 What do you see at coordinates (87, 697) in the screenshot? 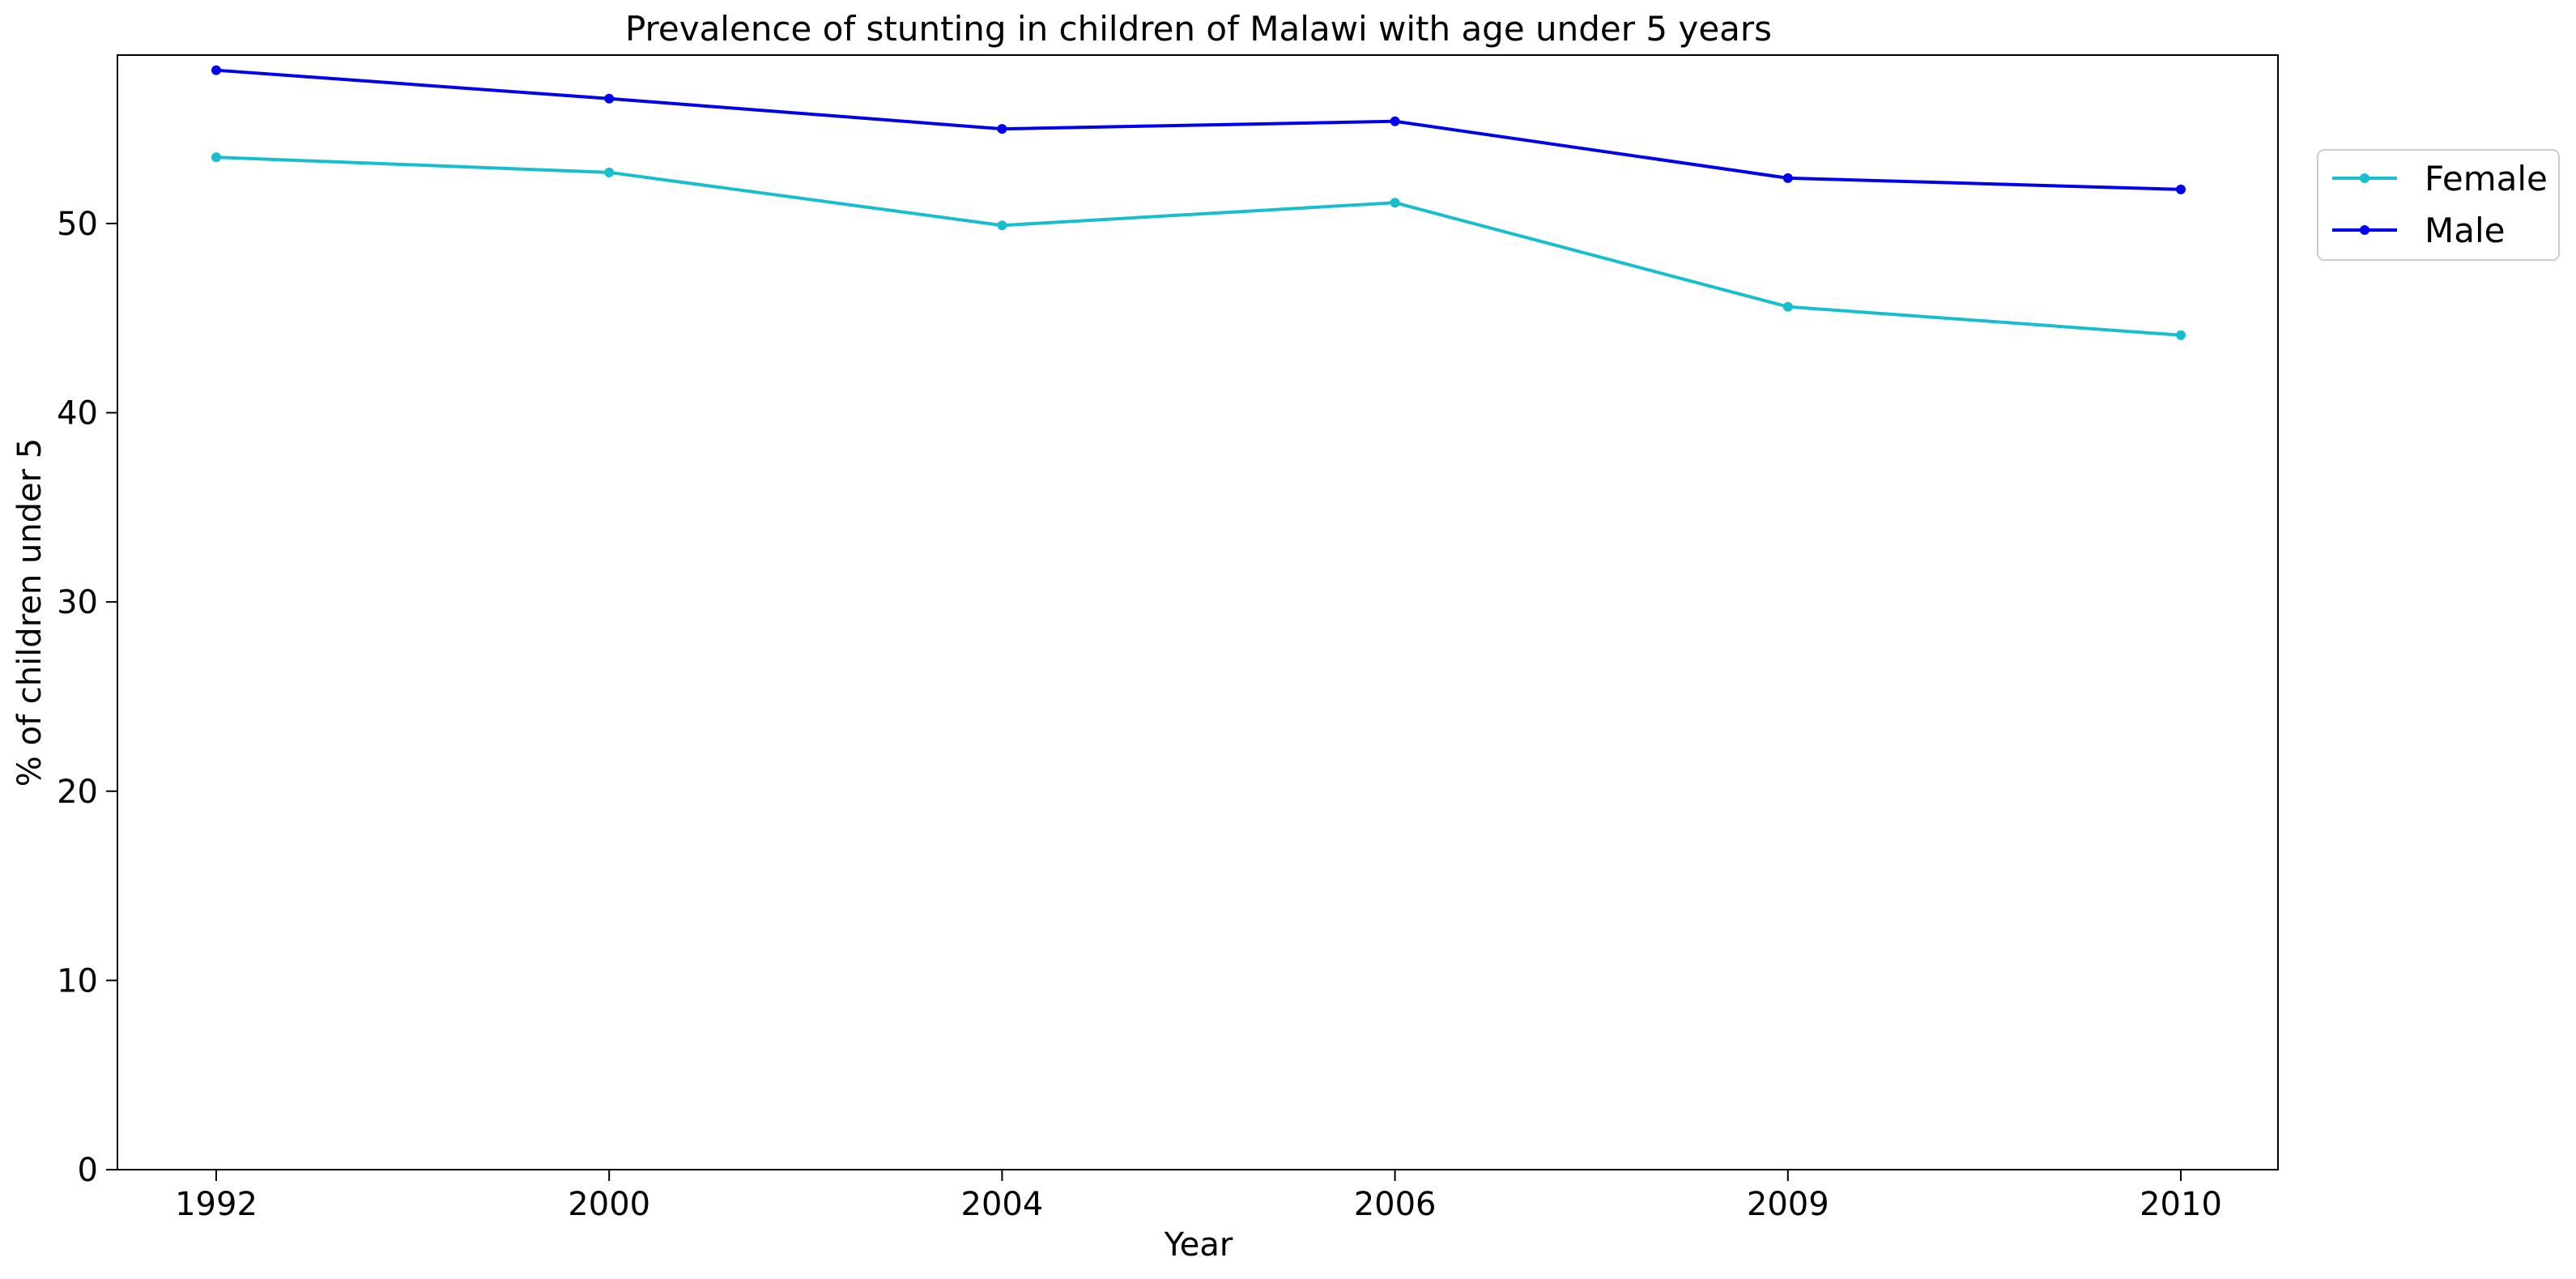
I see `y-axis-ticks: 0 10 20 30 40 50` at bounding box center [87, 697].